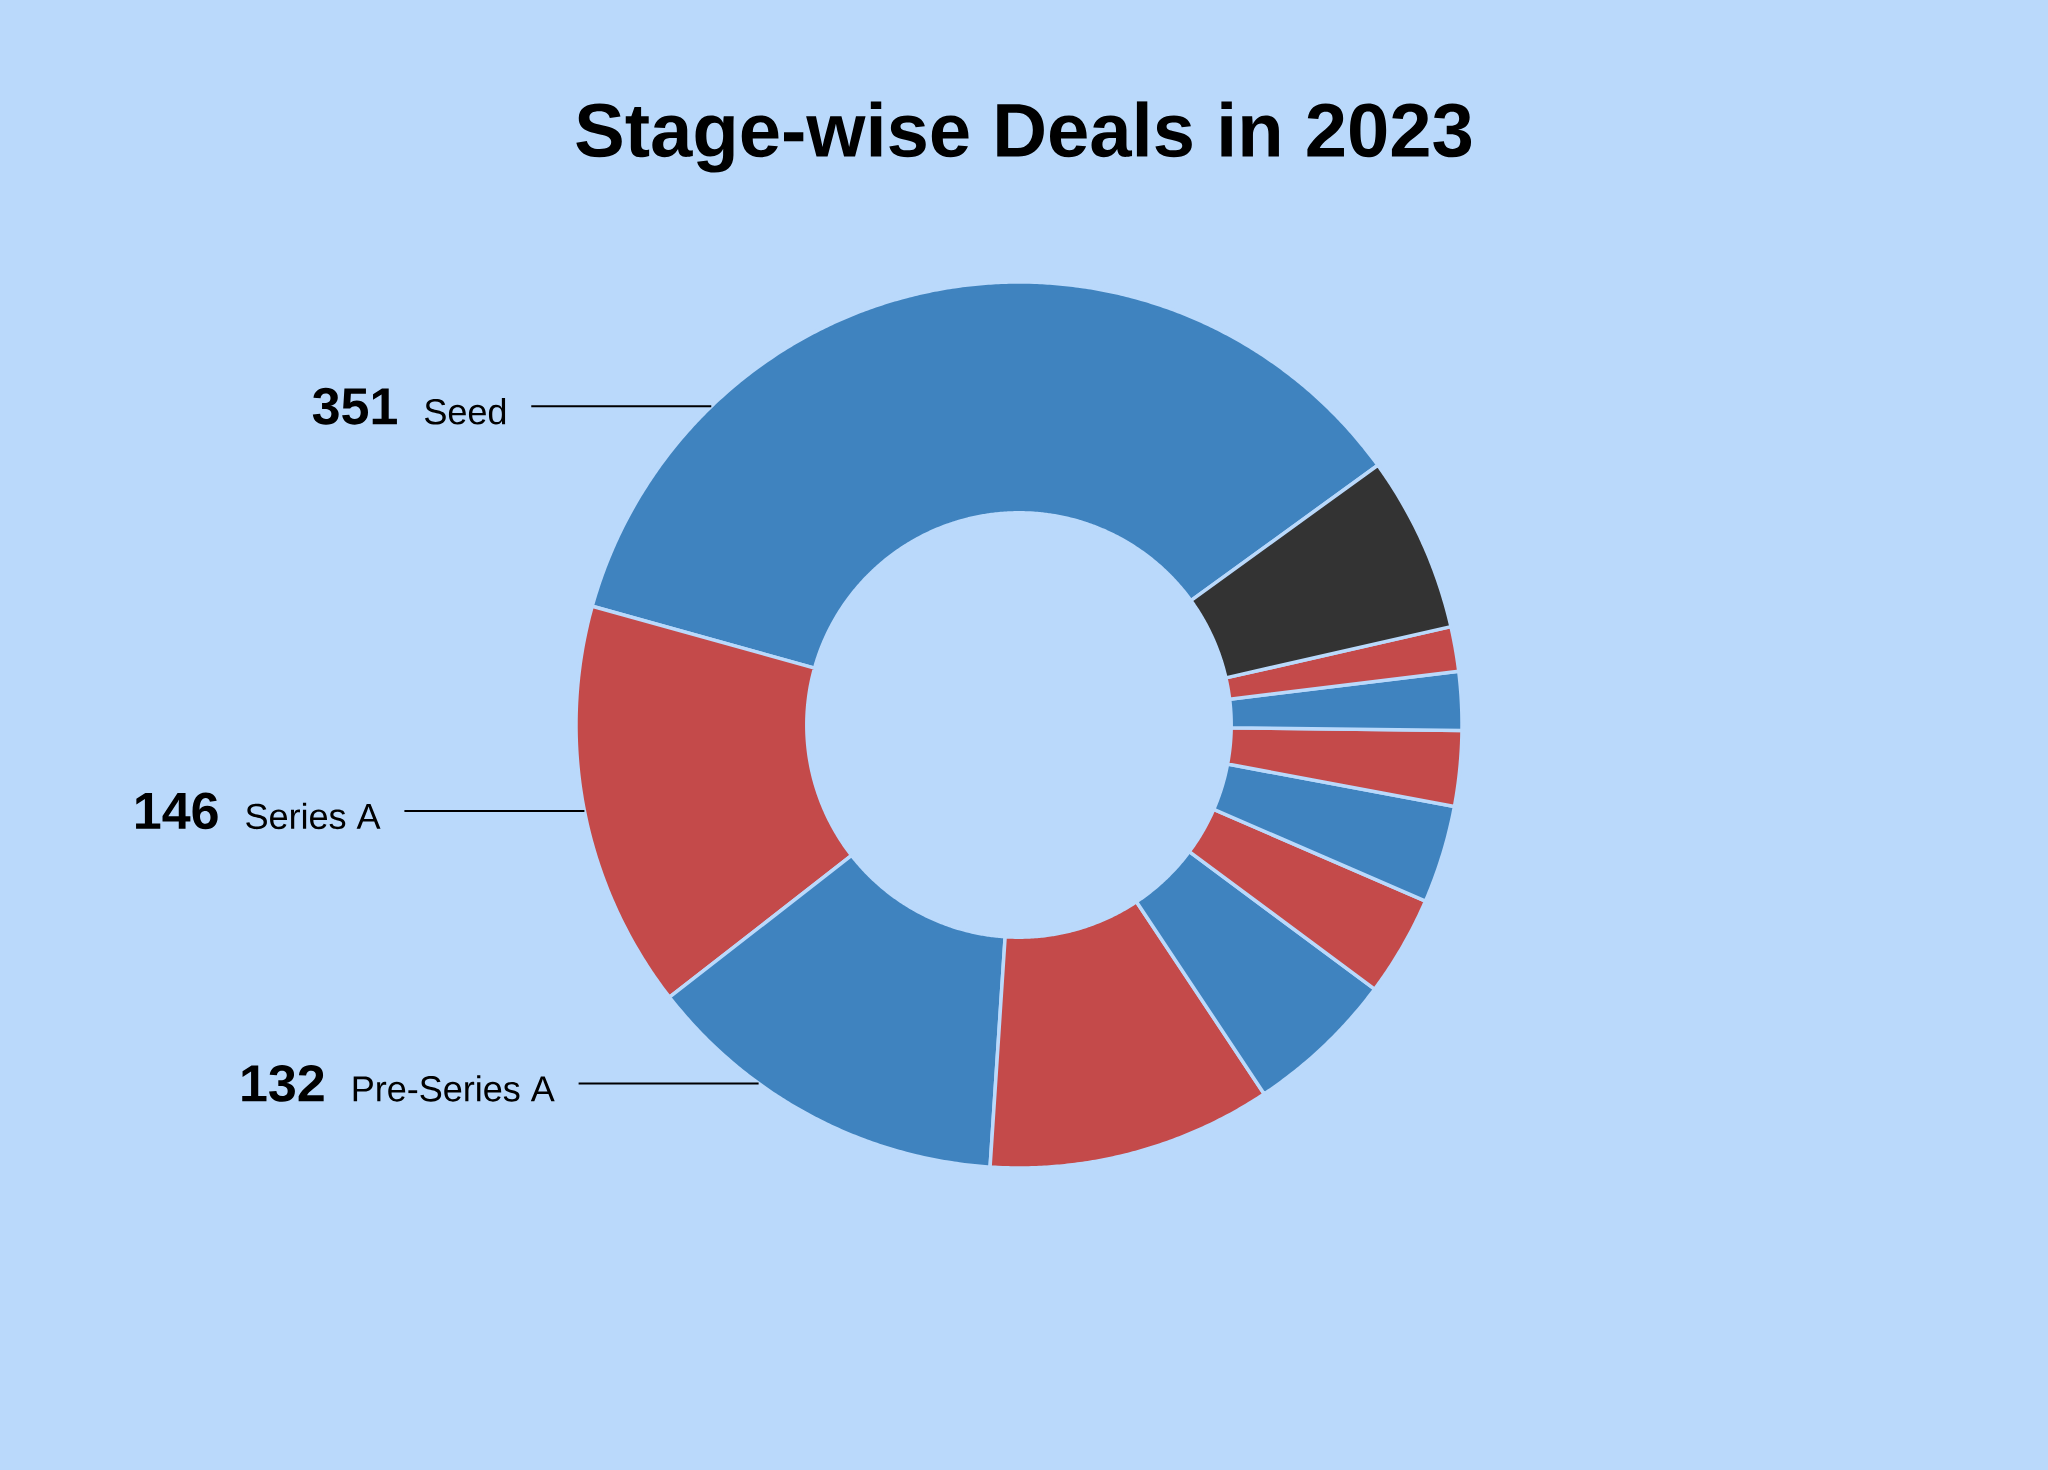 The height and width of the screenshot is (1470, 2048). Describe the element at coordinates (313, 816) in the screenshot. I see `slice-label: Series A` at that location.